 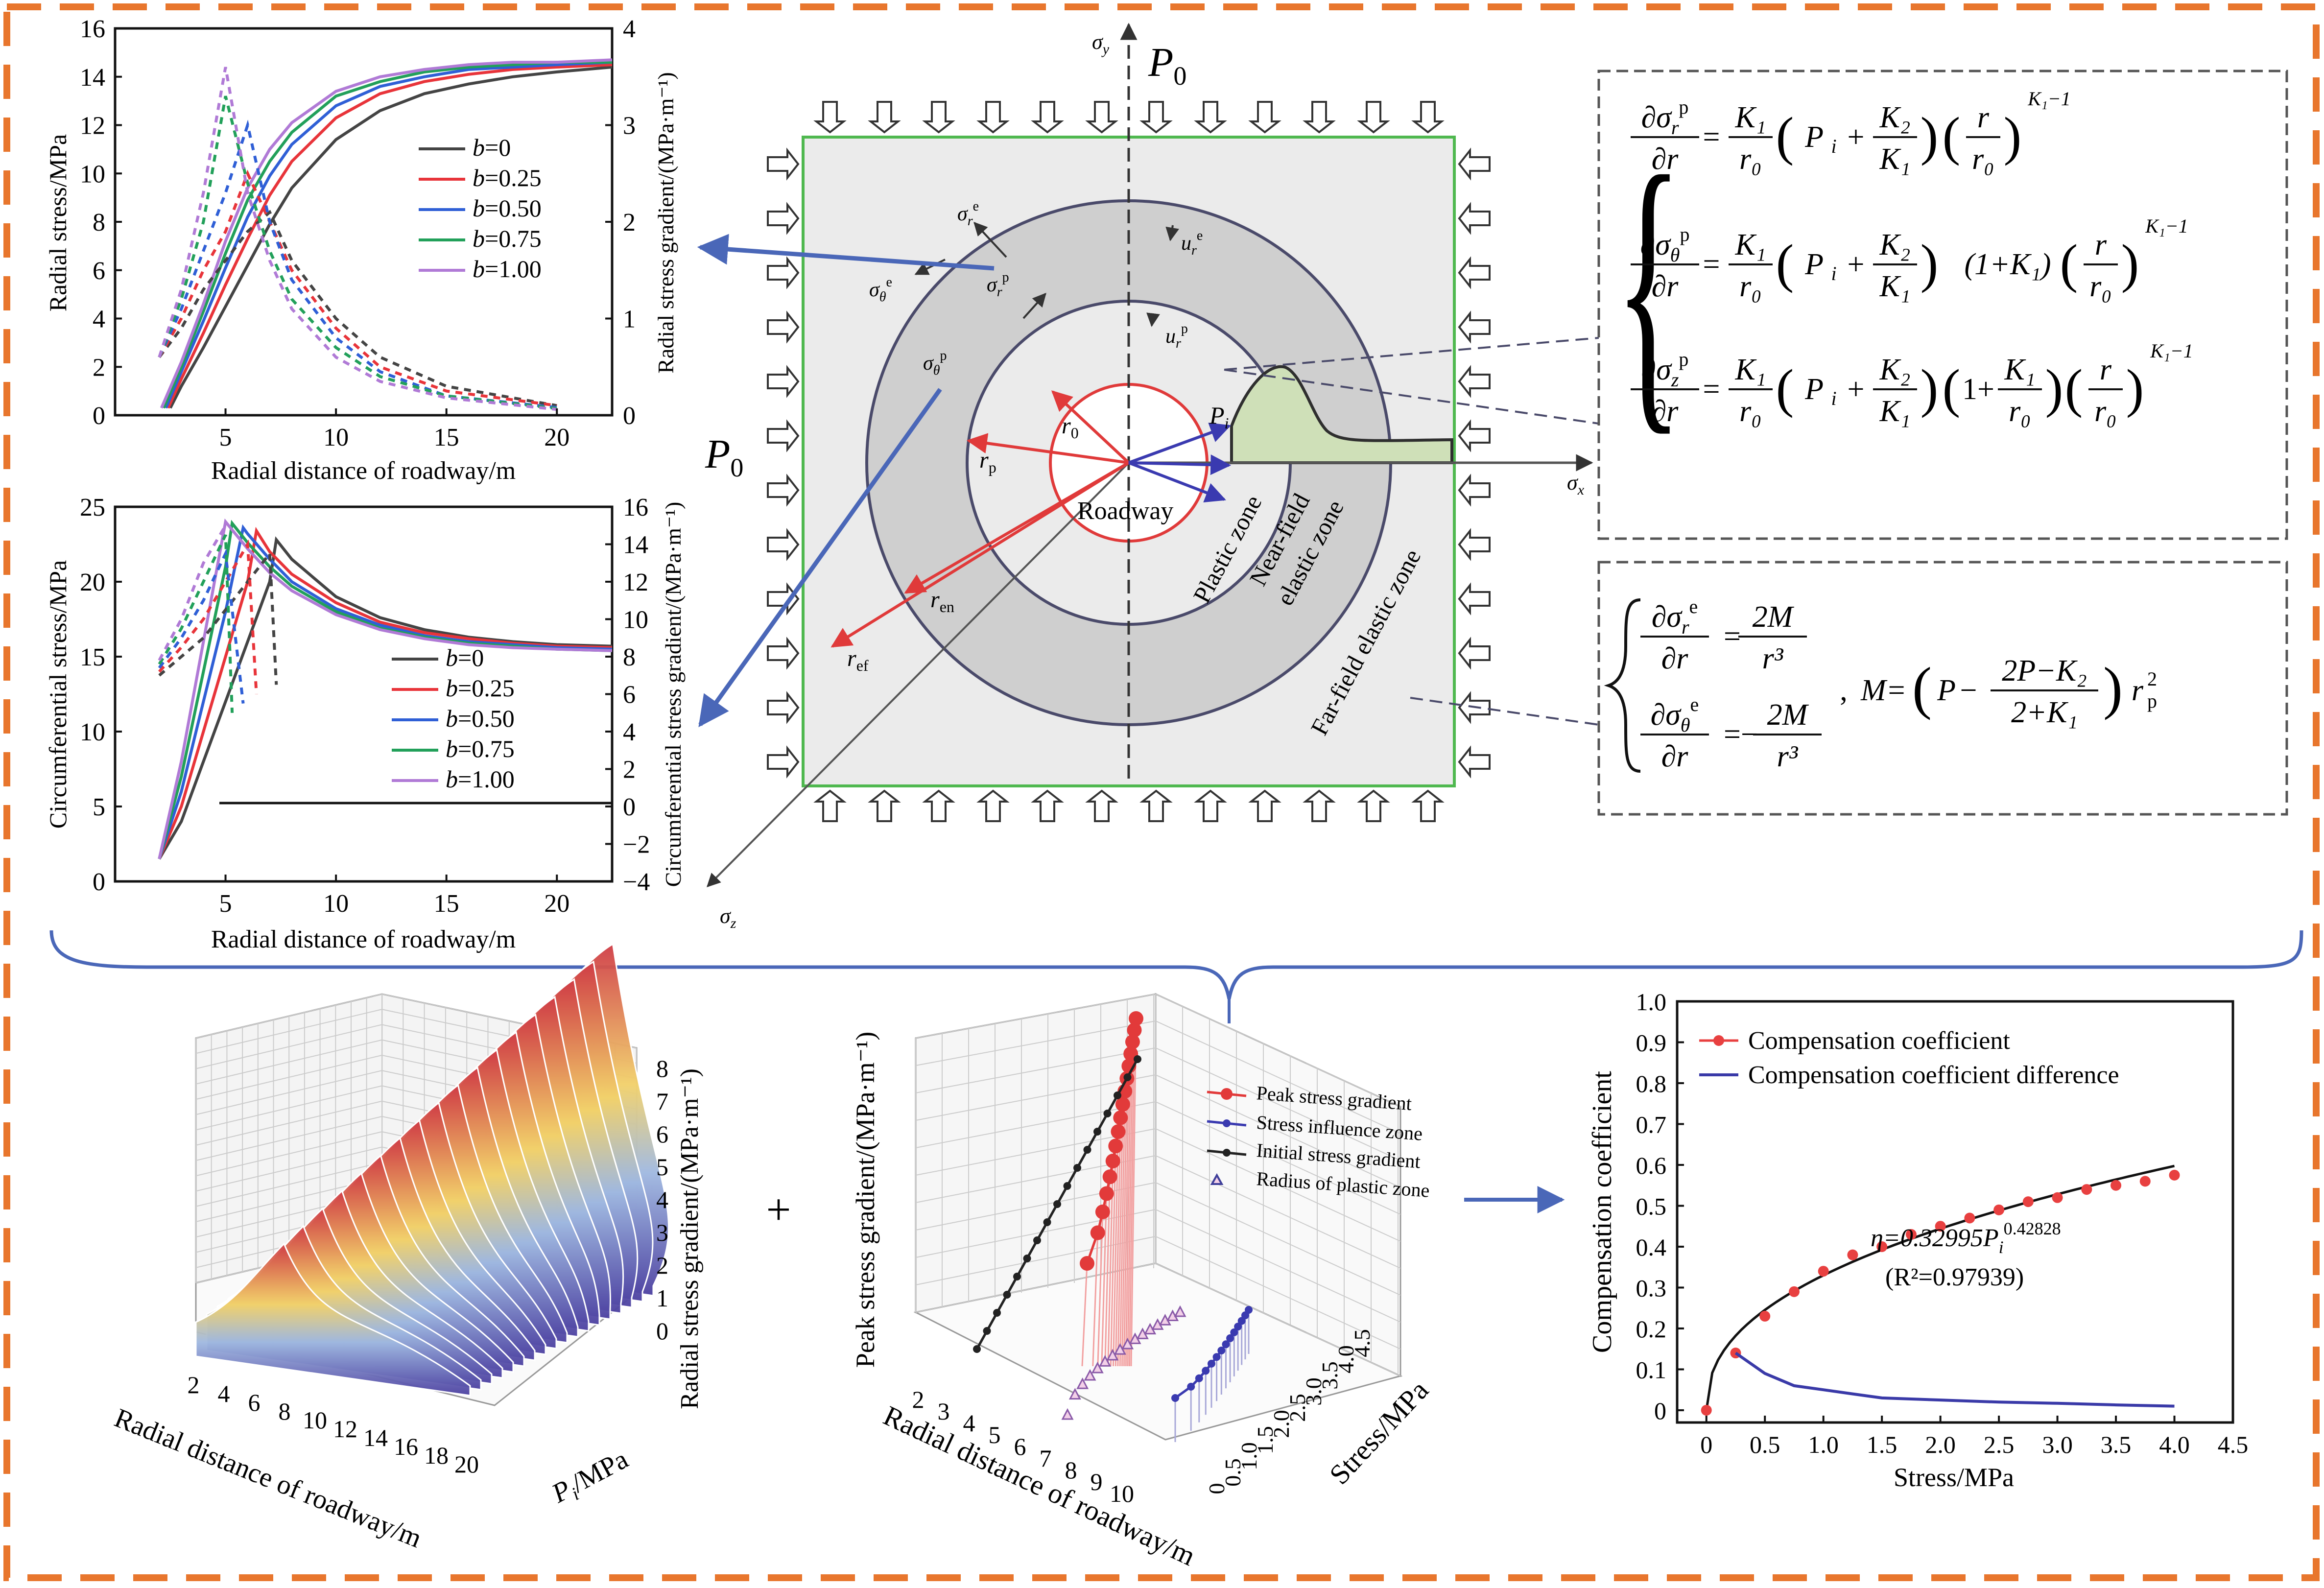 I want to click on scatter-ytick-label: 3.5, so click(x=1330, y=1375).